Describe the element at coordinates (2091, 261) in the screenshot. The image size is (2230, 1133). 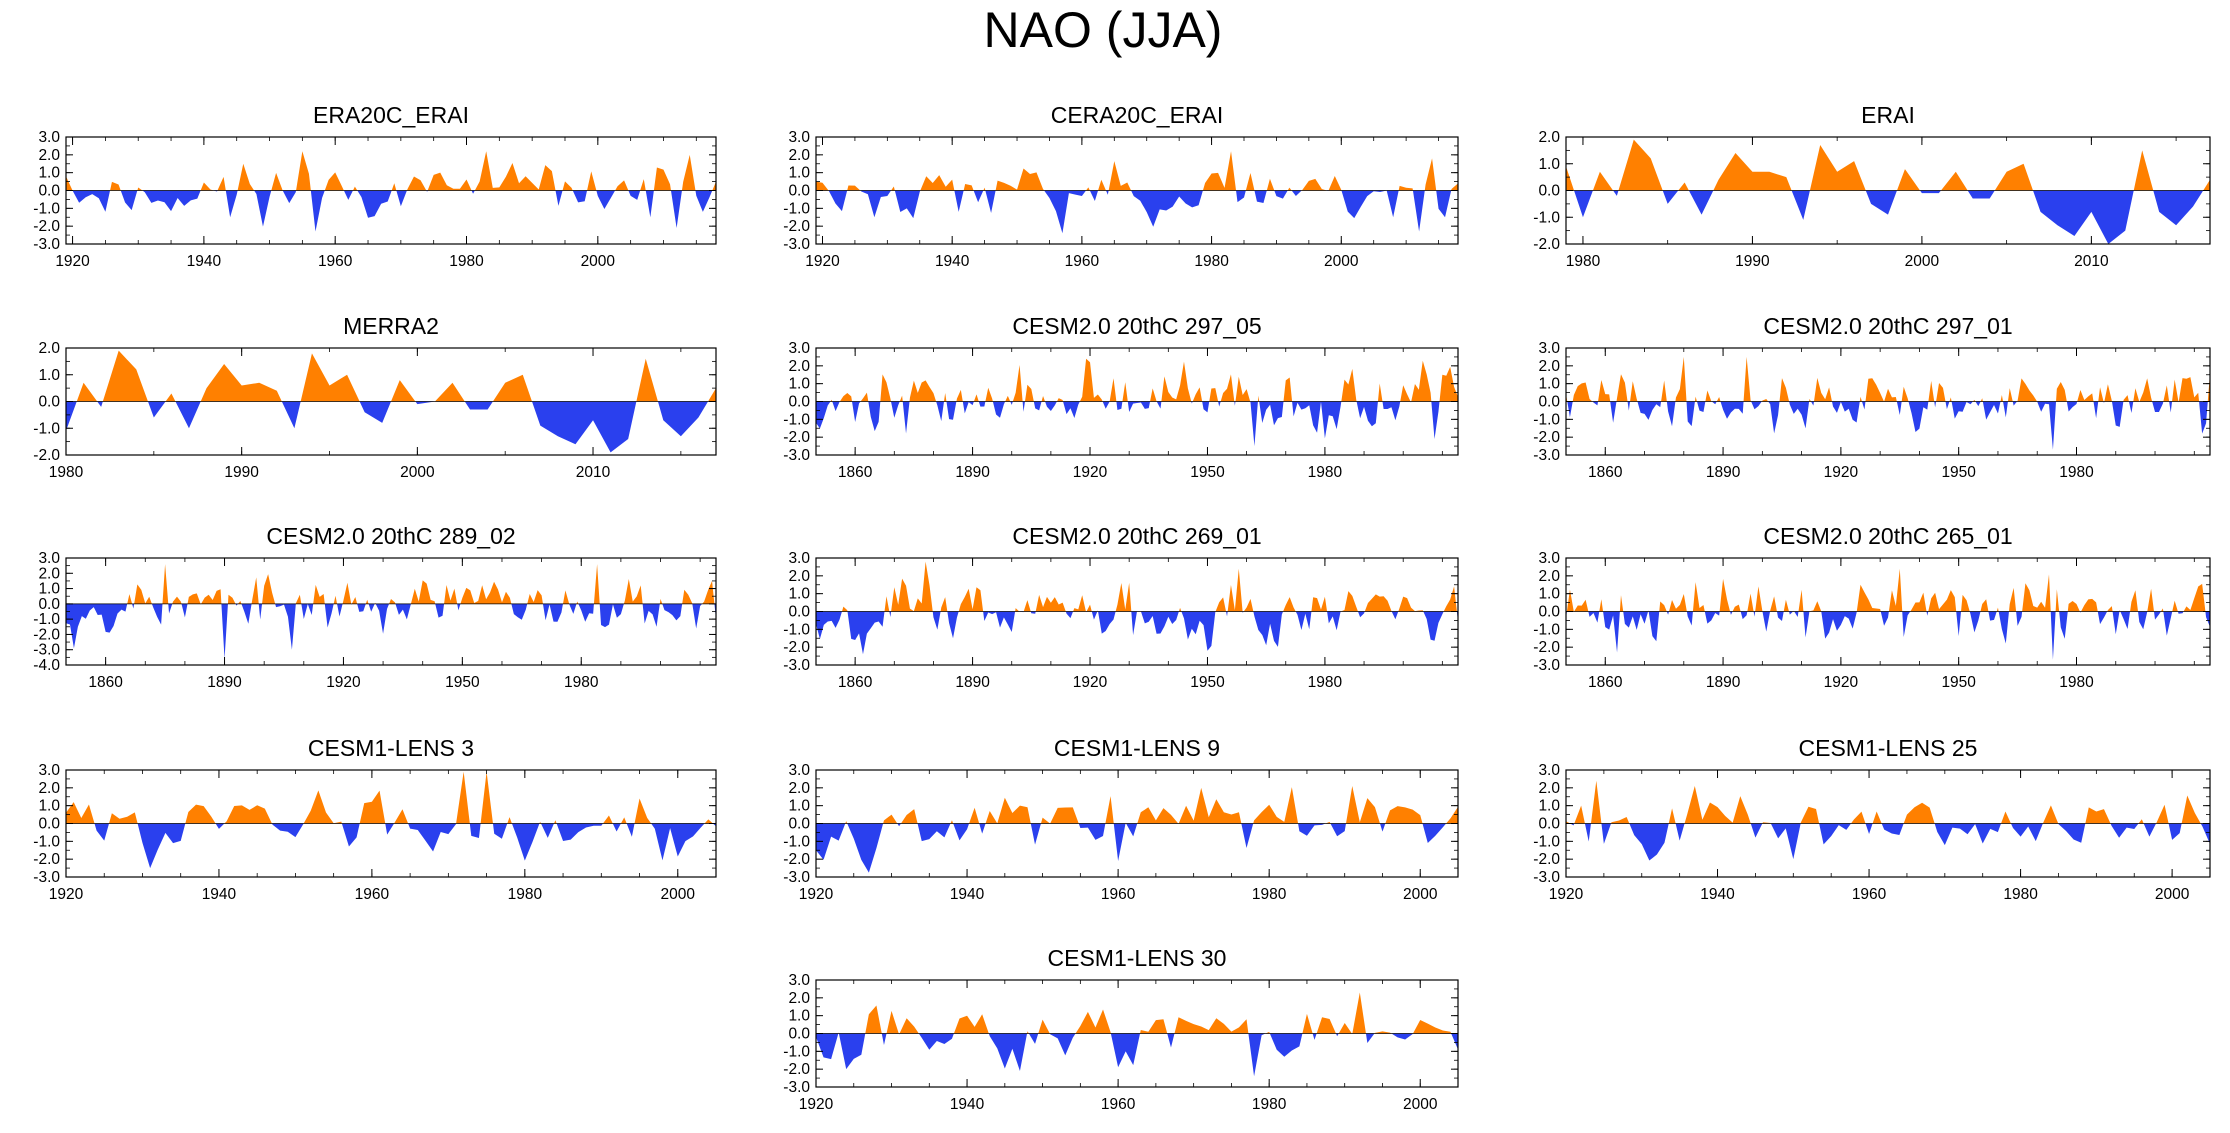
I see `x-tick-label: 2010` at that location.